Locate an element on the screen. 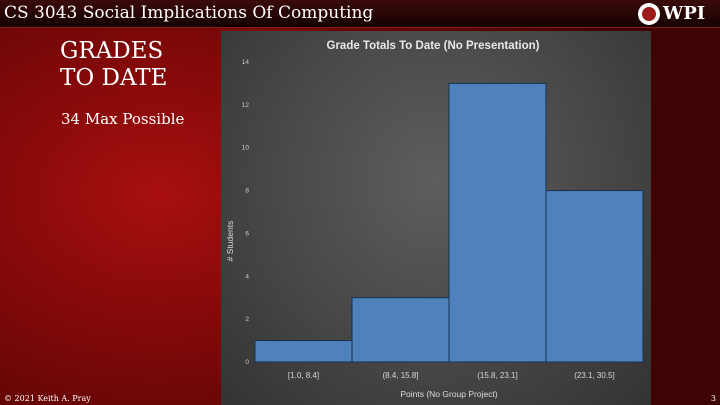 Image resolution: width=720 pixels, height=405 pixels. y-tick-label: 2 is located at coordinates (247, 319).